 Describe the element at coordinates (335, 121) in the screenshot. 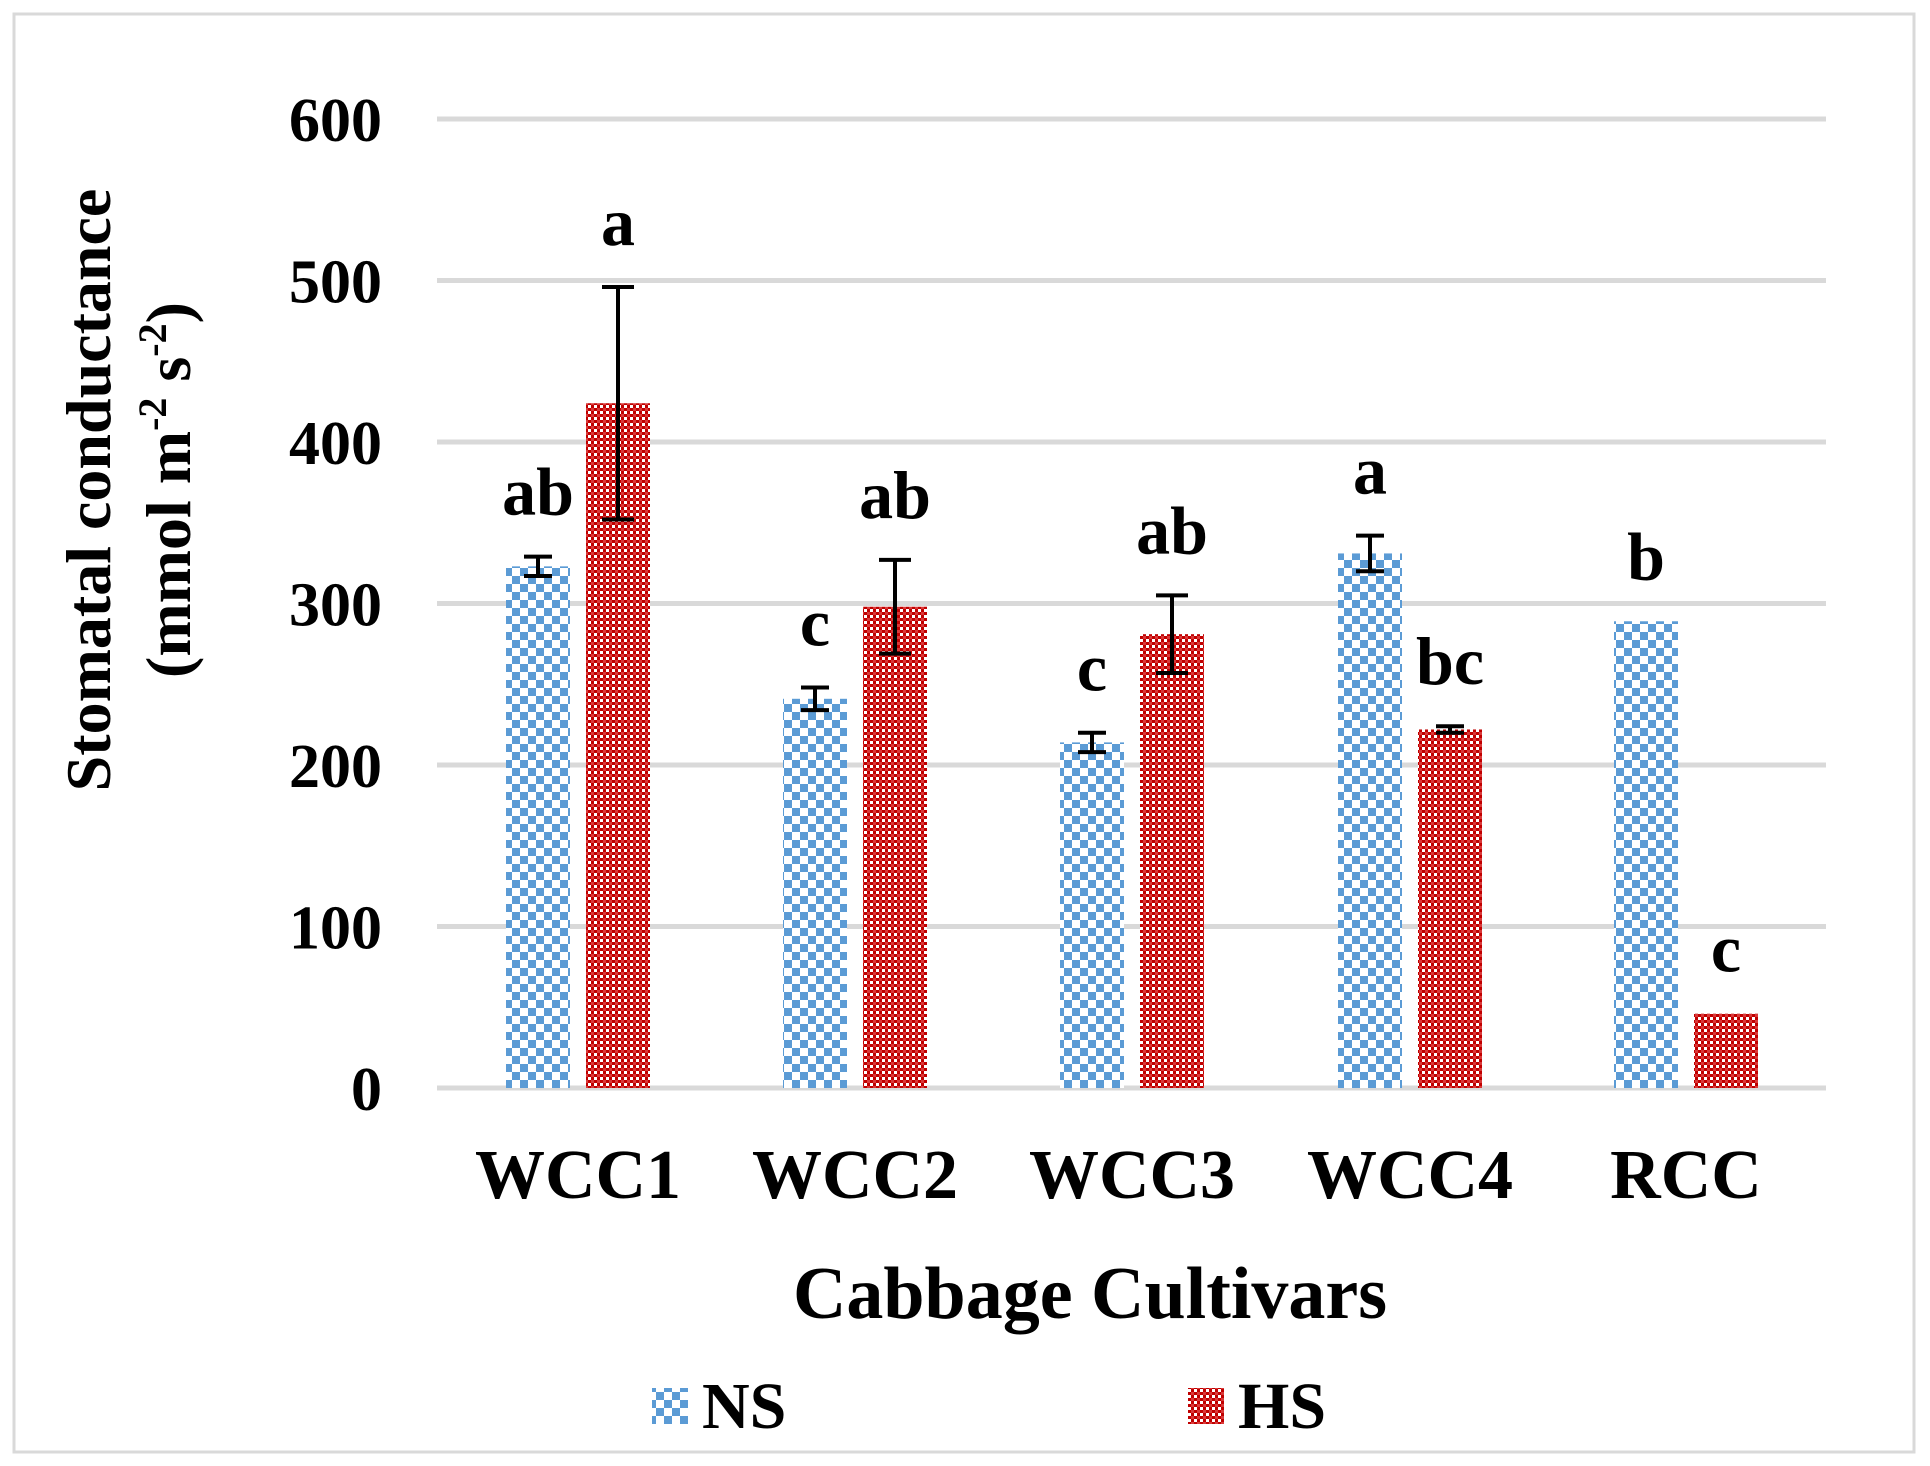

I see `y-tick-label-600: 600` at that location.